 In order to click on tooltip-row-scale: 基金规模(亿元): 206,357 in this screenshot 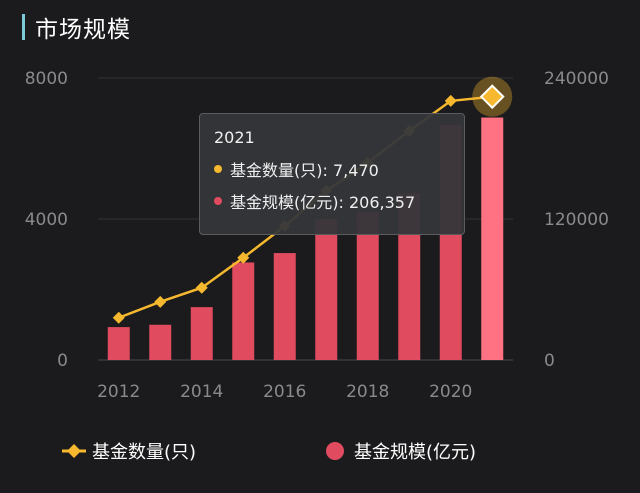, I will do `click(339, 201)`.